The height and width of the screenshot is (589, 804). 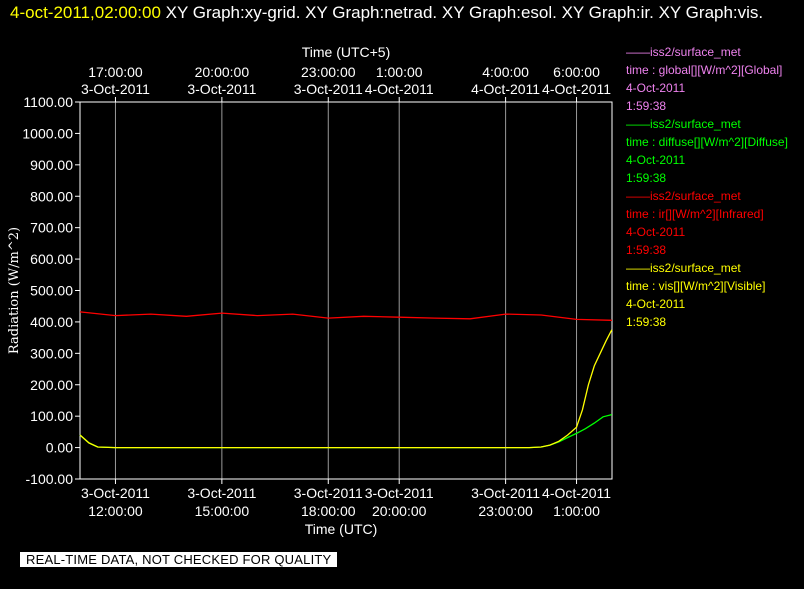 What do you see at coordinates (707, 142) in the screenshot?
I see `legend-variable: time : diffuse[][W/m^2][Diffuse]` at bounding box center [707, 142].